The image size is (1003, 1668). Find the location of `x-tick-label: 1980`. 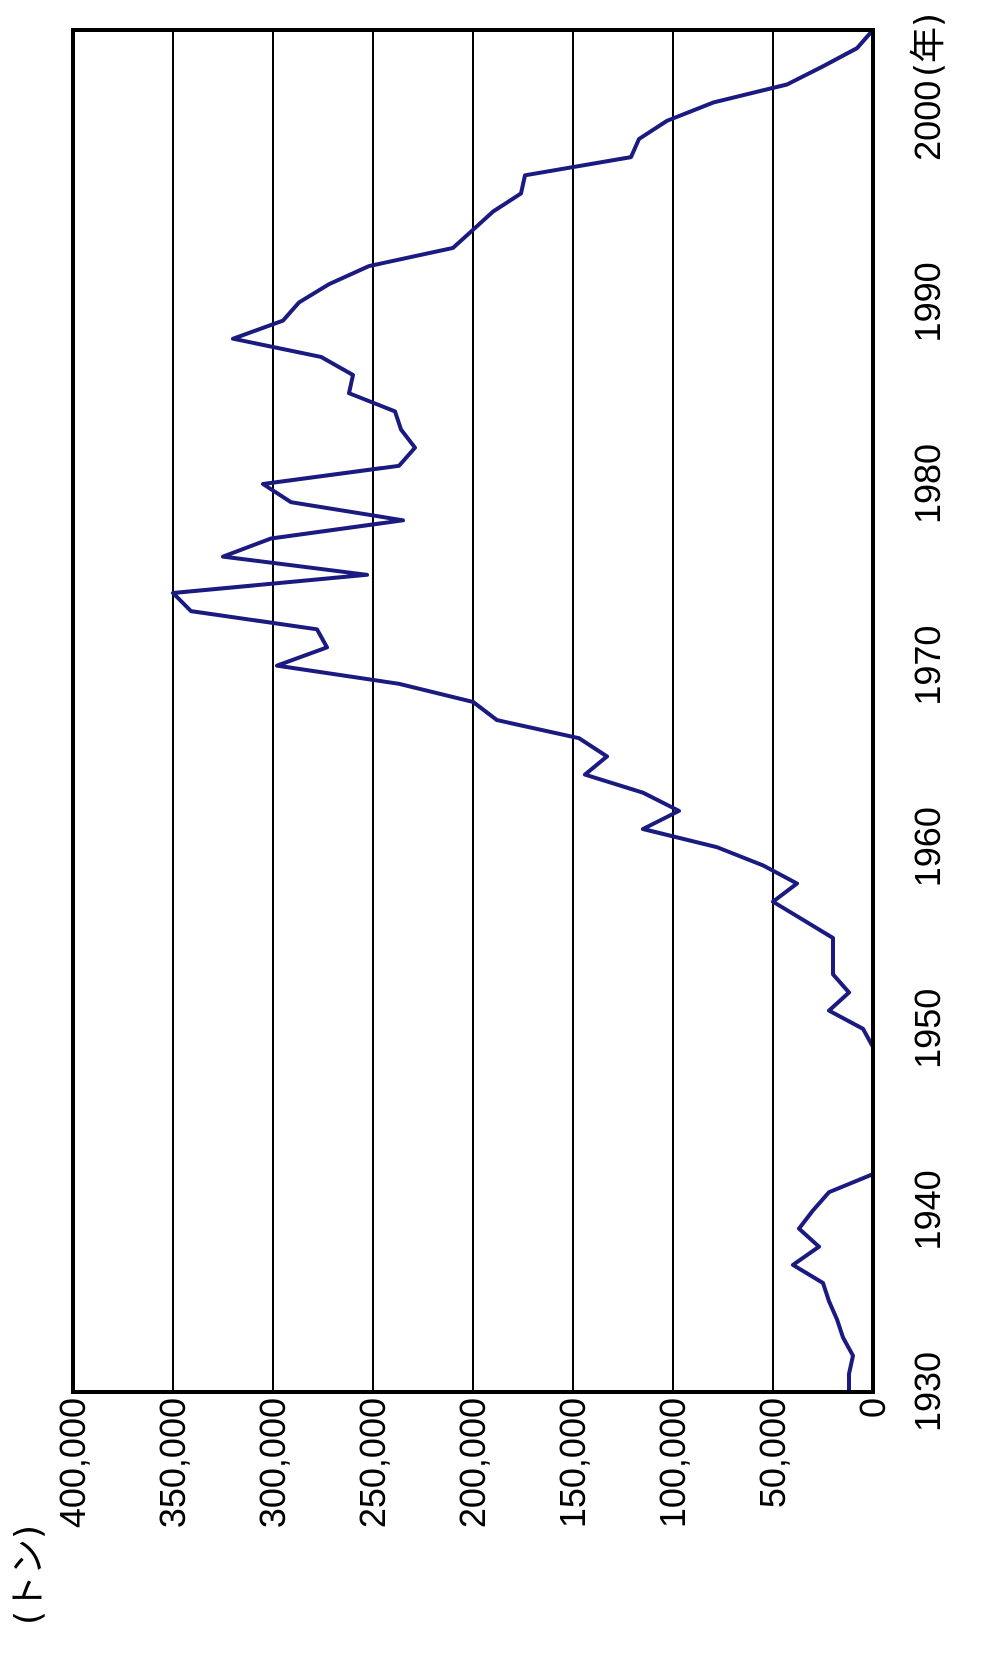

x-tick-label: 1980 is located at coordinates (927, 484).